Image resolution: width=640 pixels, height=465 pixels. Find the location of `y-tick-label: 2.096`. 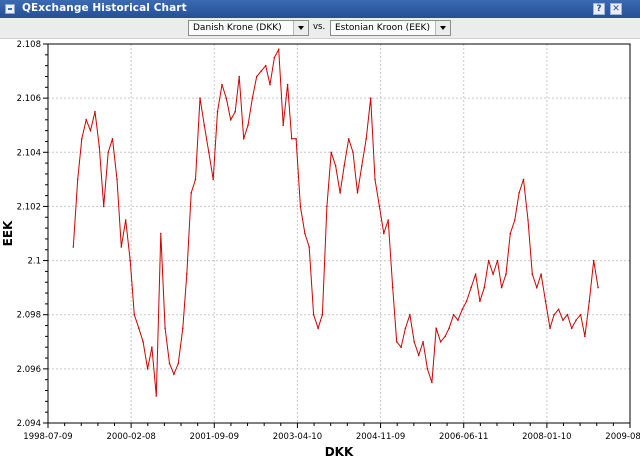

y-tick-label: 2.096 is located at coordinates (29, 370).